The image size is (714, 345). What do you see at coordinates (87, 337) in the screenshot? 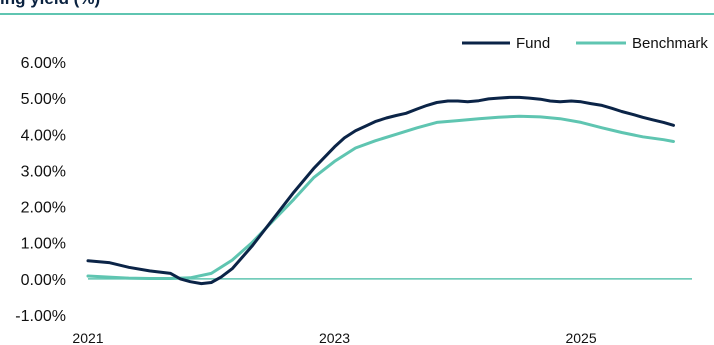
I see `x-tick-label: 2021` at bounding box center [87, 337].